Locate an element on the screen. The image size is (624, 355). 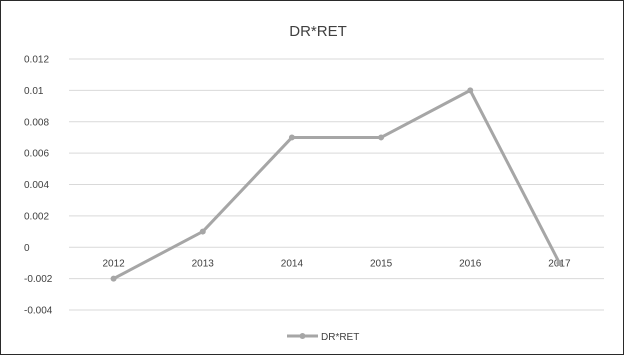
y-tick-label: 0.01 is located at coordinates (34, 91).